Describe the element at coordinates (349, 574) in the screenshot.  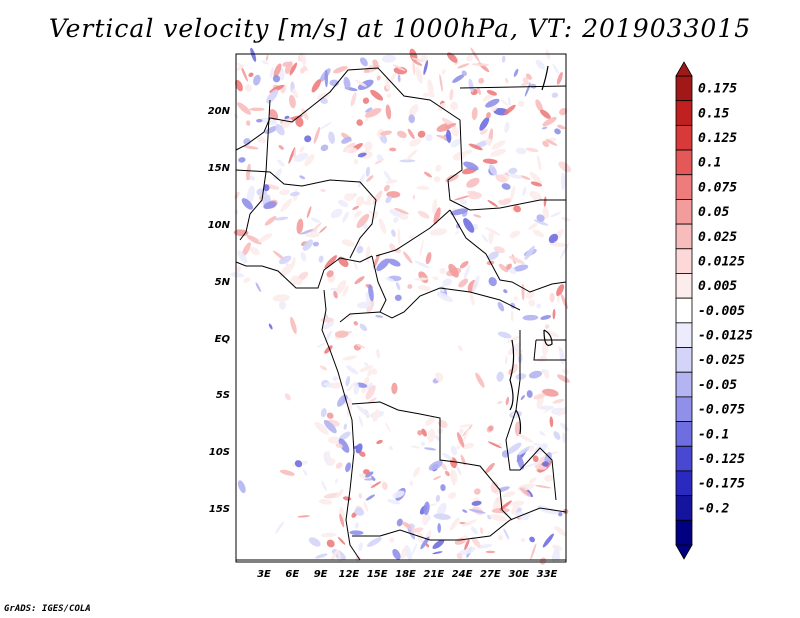
I see `lon-tick-label: 12E` at that location.